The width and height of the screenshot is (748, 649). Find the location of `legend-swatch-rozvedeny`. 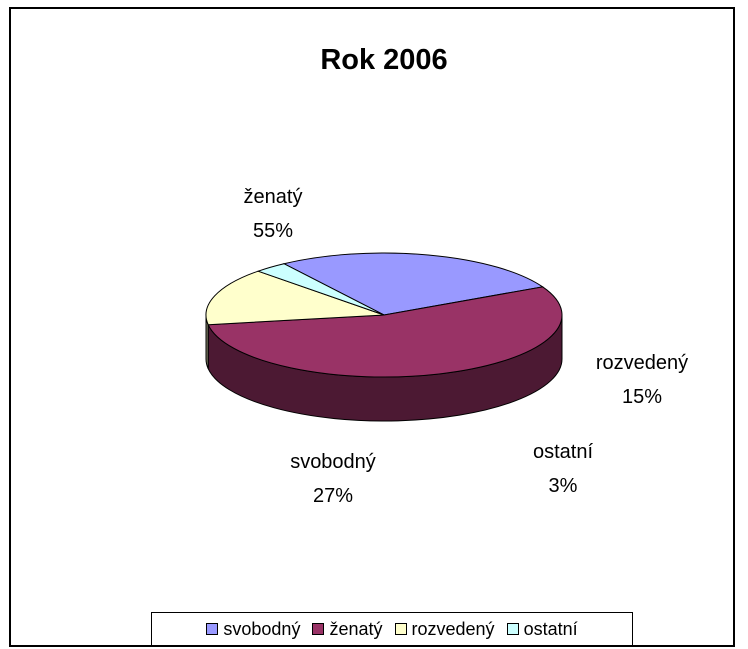

legend-swatch-rozvedeny is located at coordinates (400, 629).